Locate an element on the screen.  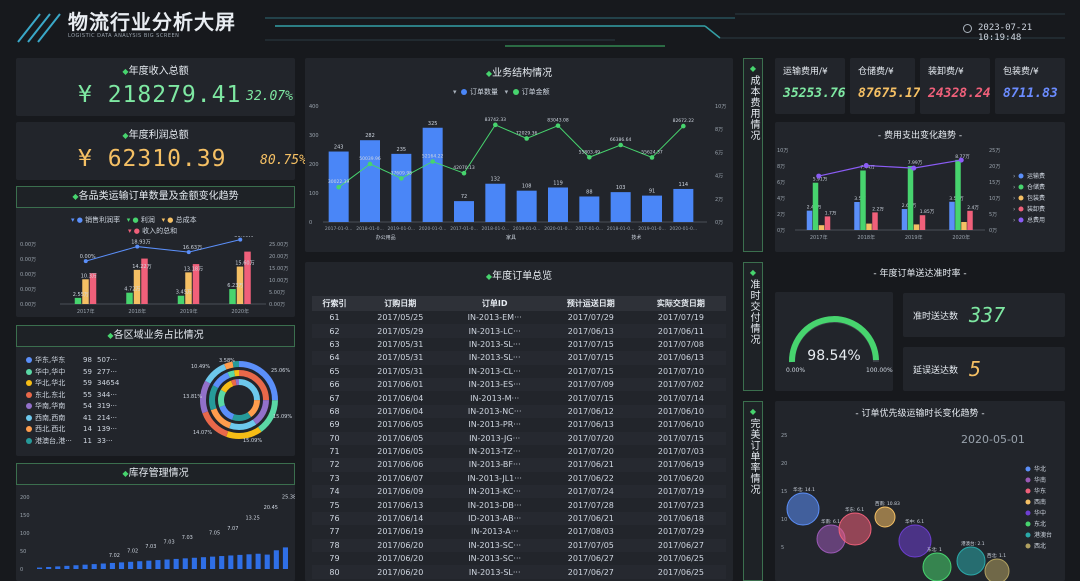
amount-value-label: 42070.13 is located at coordinates (464, 168).